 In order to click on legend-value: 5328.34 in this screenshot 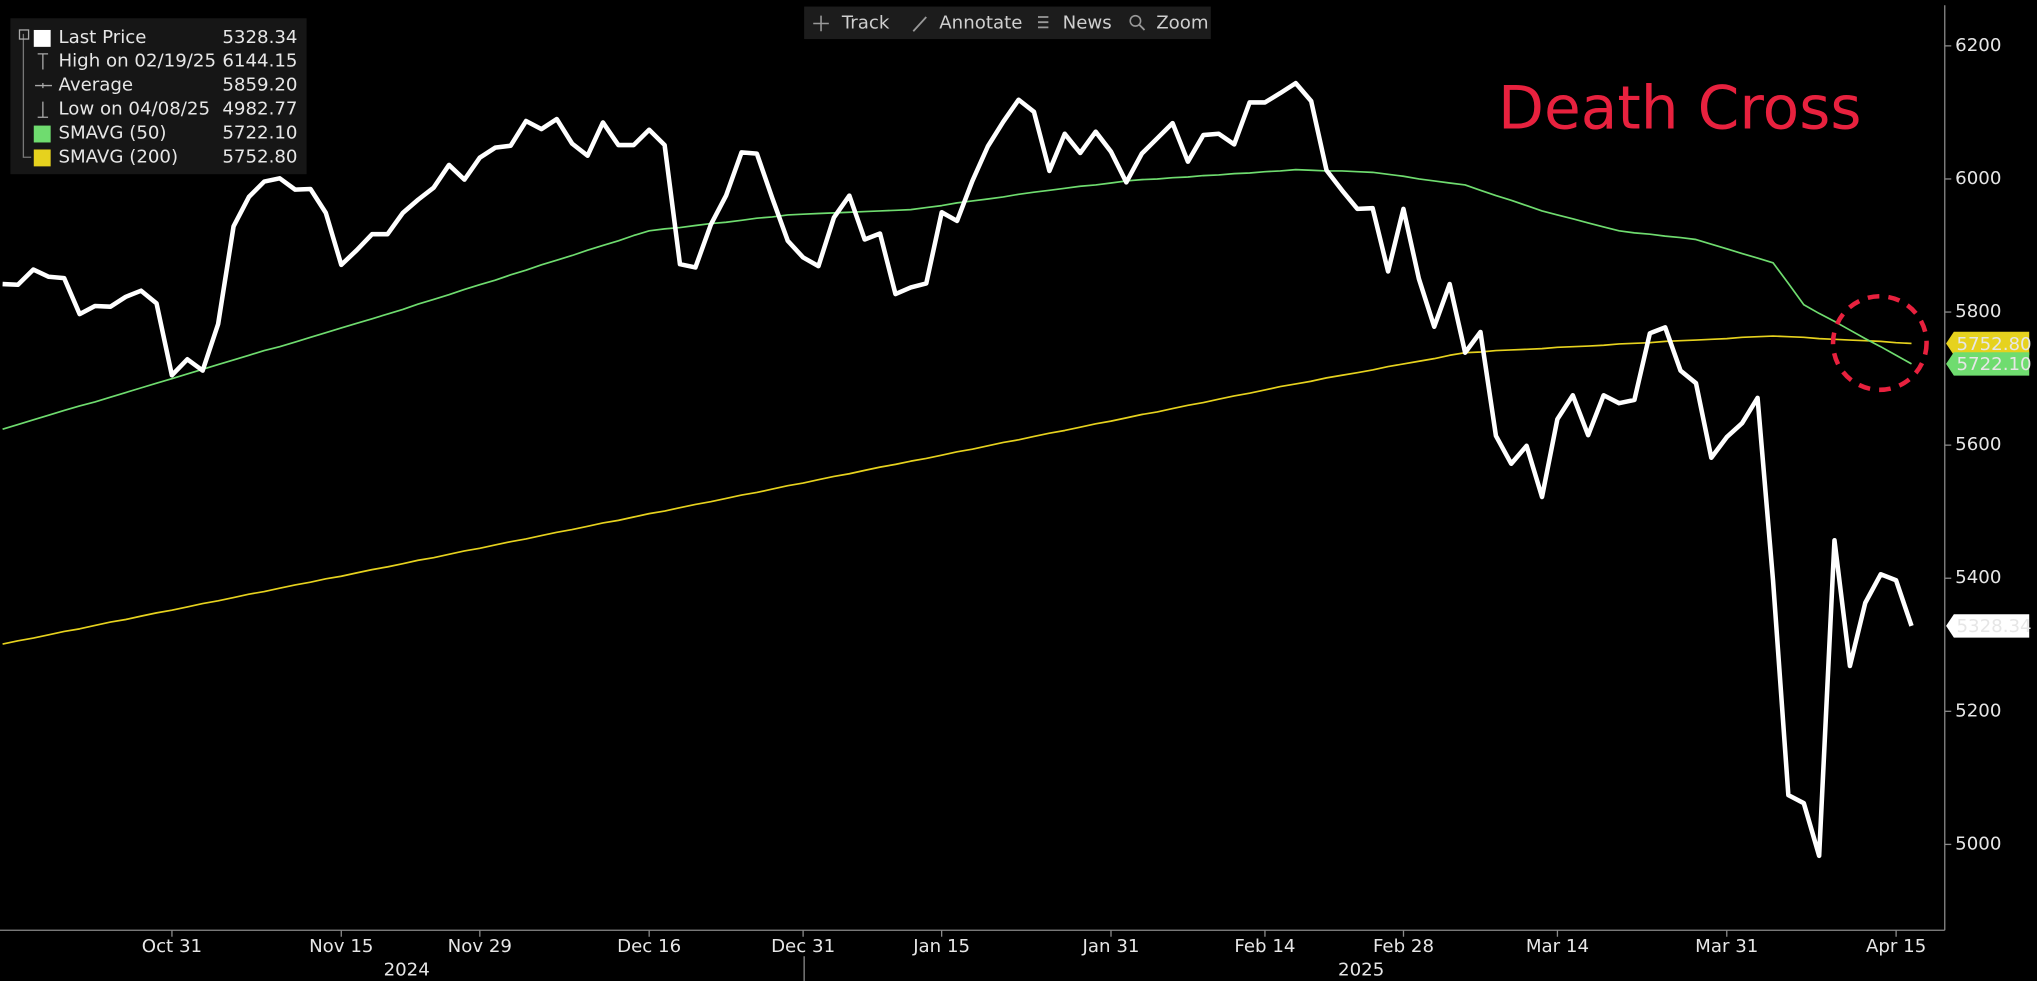, I will do `click(259, 37)`.